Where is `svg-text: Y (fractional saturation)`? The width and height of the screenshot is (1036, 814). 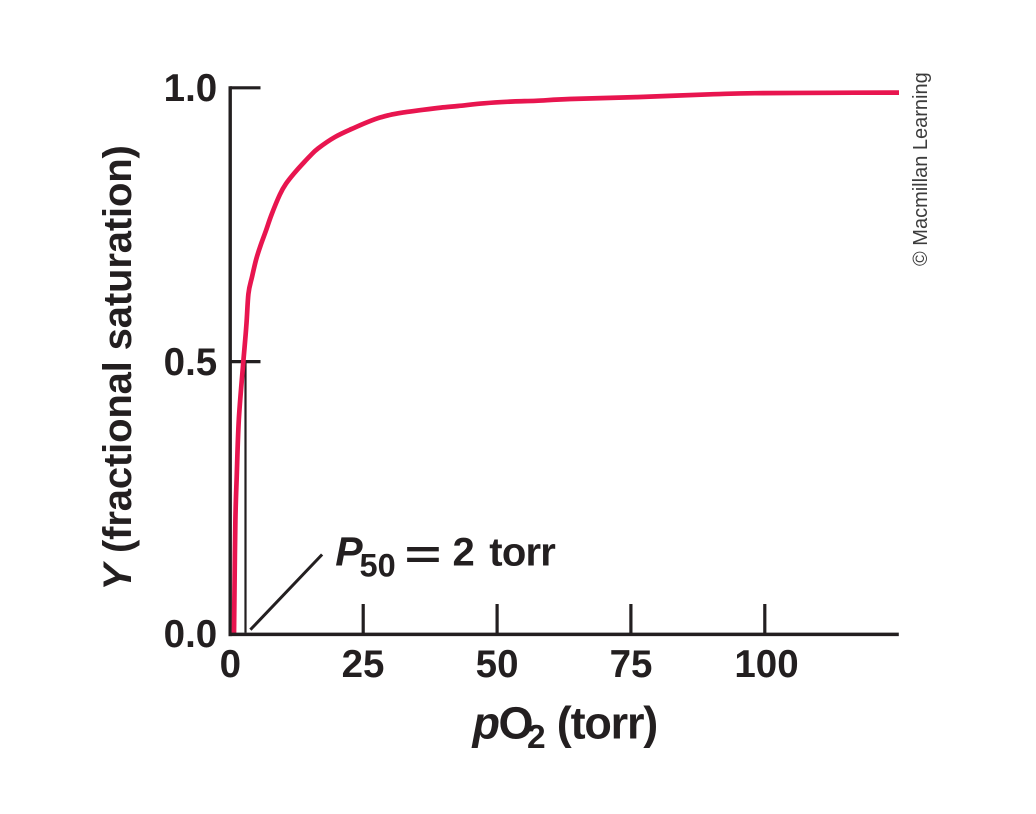
svg-text: Y (fractional saturation) is located at coordinates (118, 367).